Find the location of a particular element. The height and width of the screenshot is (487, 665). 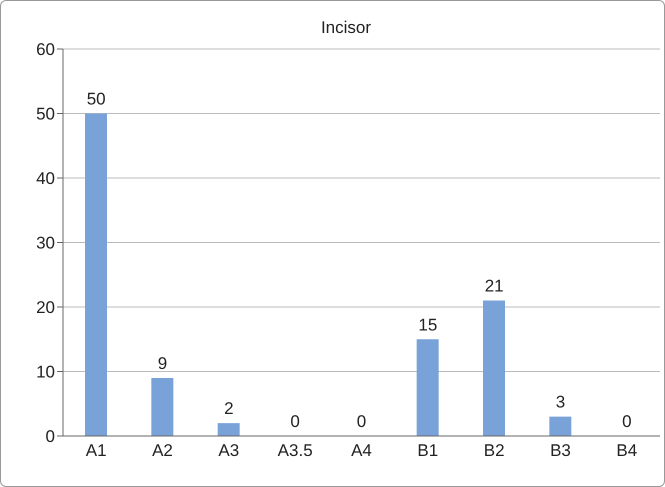

y-tick-label: 0 is located at coordinates (50, 436).